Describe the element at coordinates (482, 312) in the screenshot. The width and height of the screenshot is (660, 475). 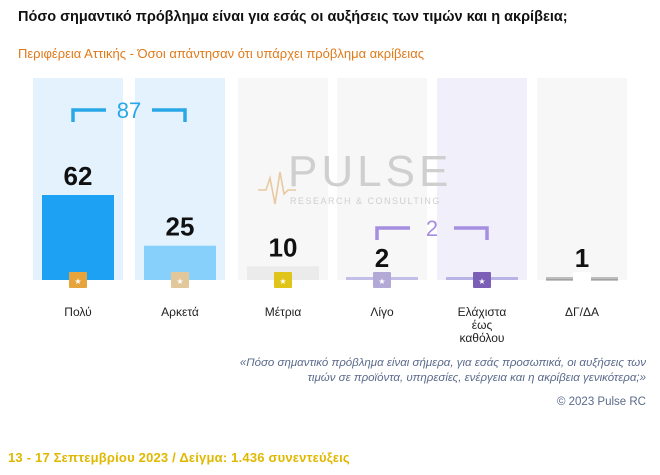
I see `category-label: Ελάχιστα` at that location.